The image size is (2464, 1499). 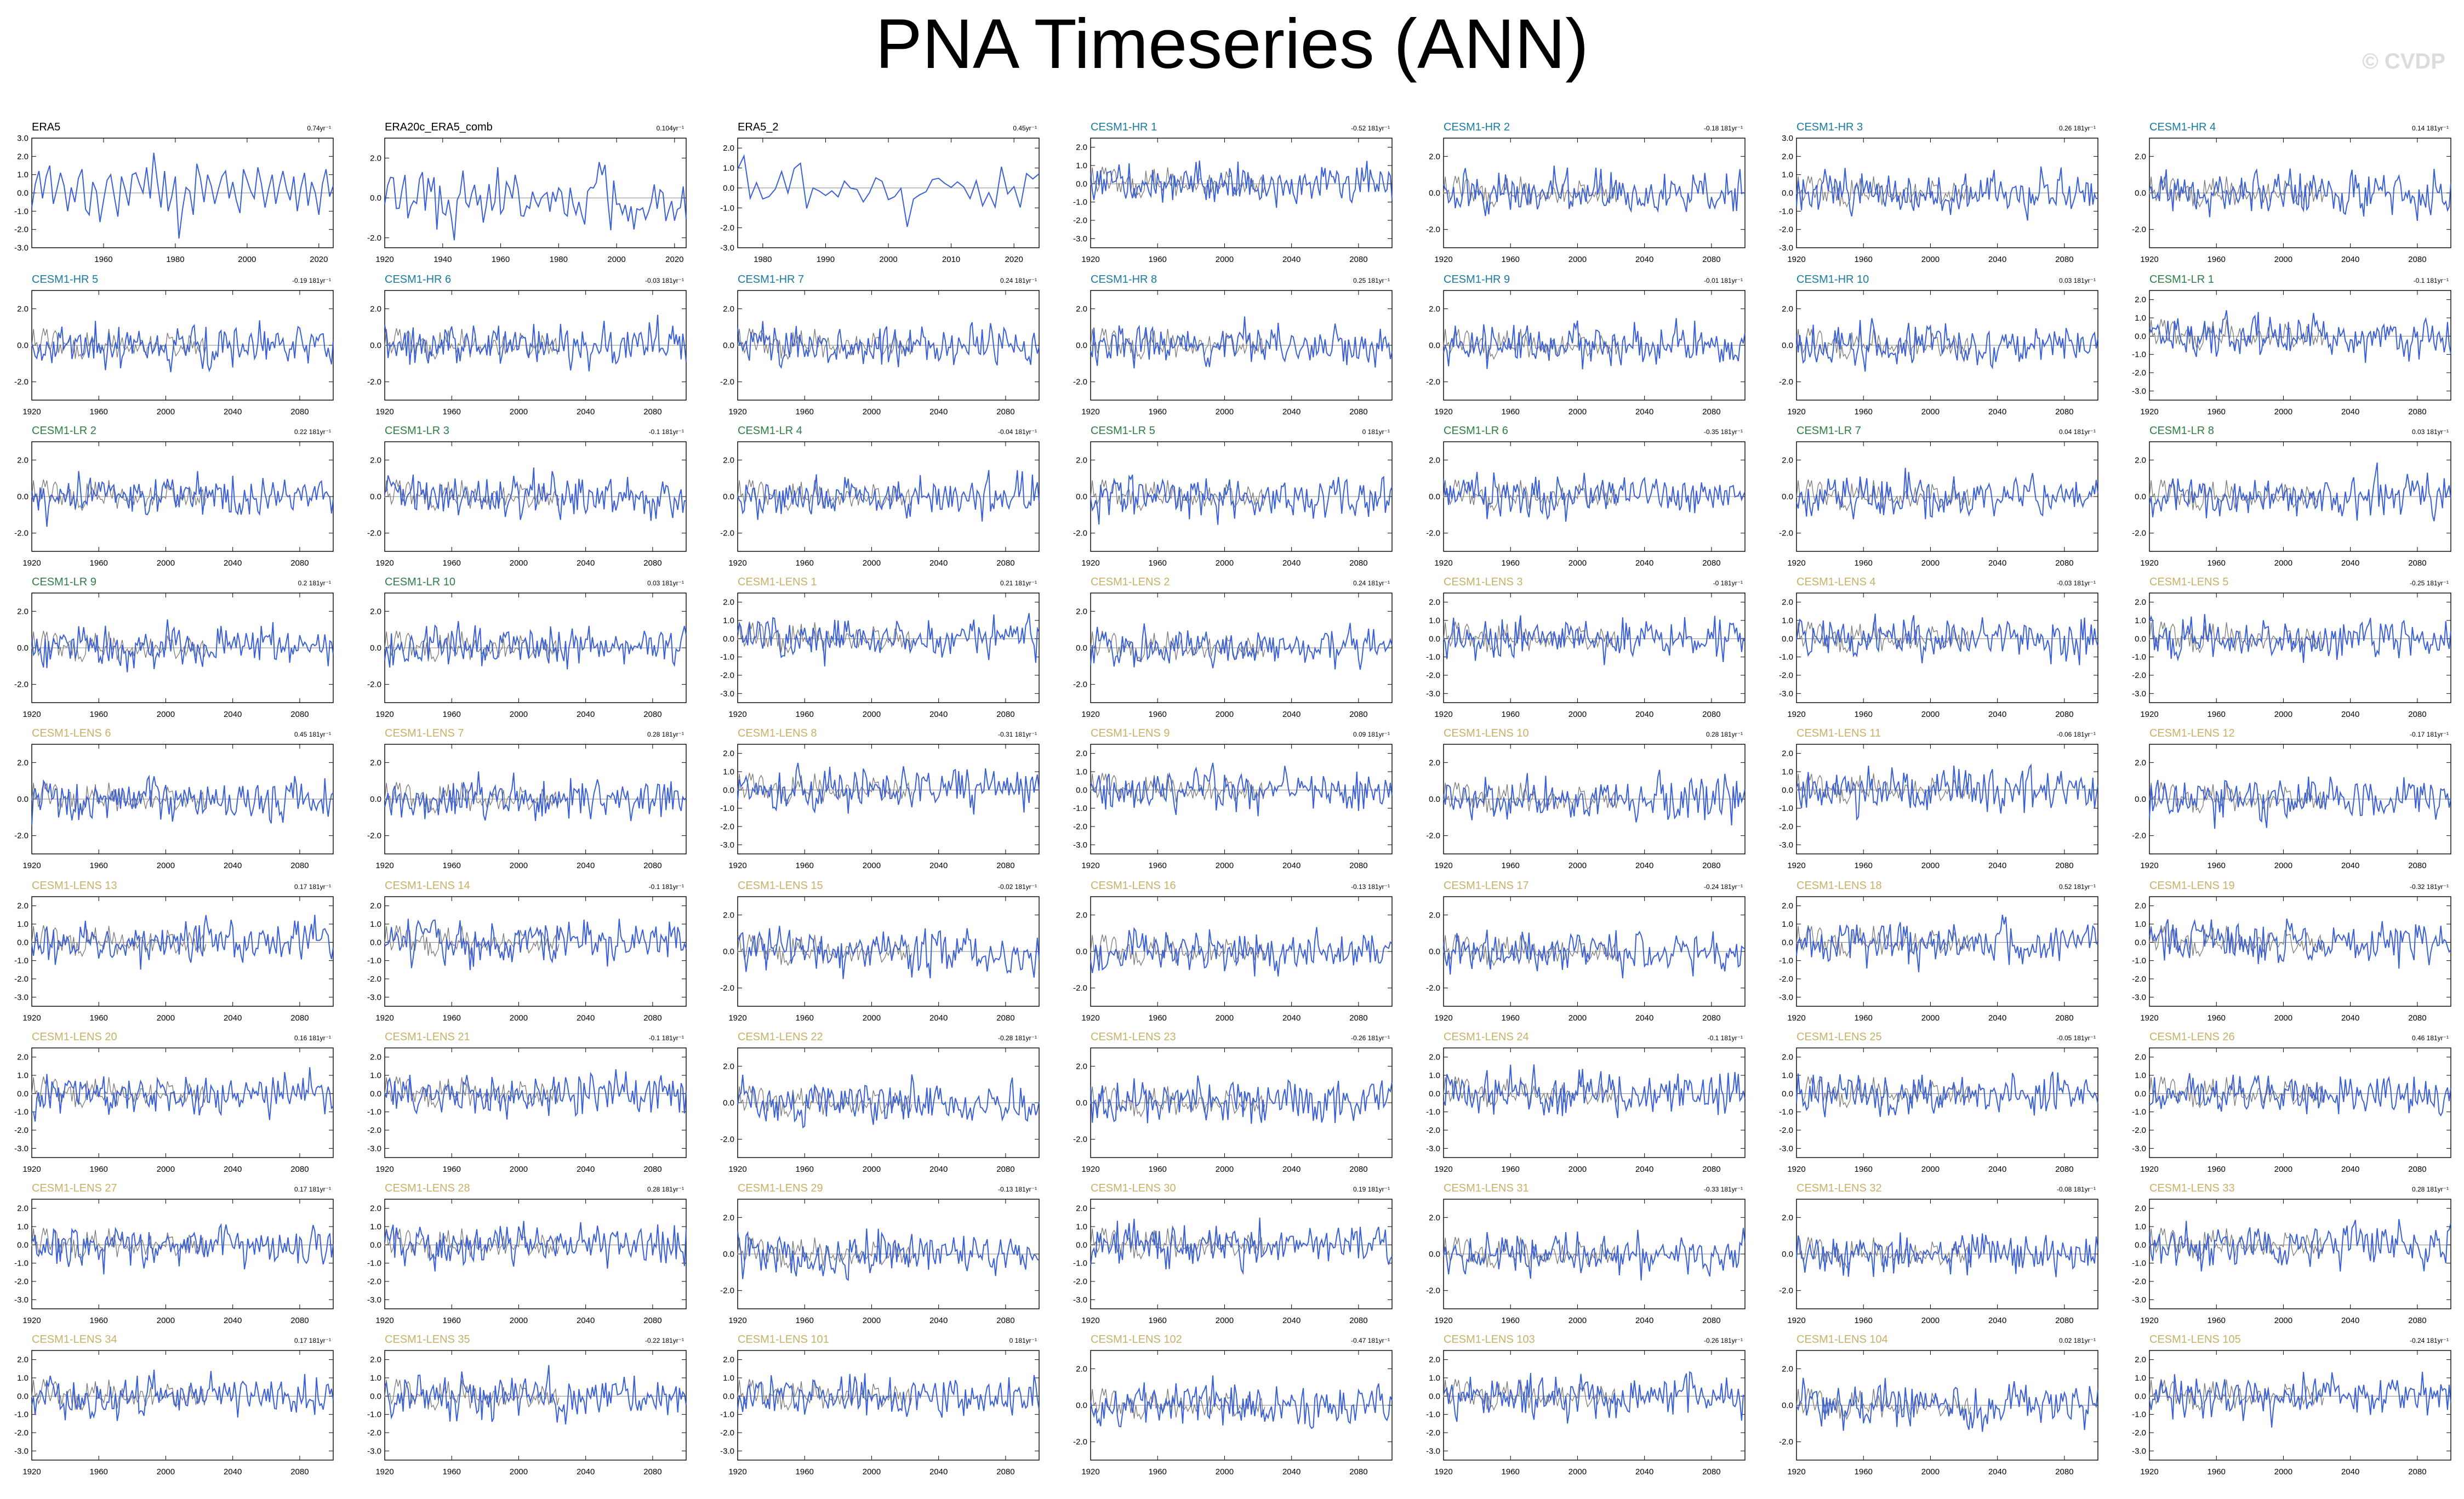 What do you see at coordinates (1371, 280) in the screenshot?
I see `panel-trend: 0.25 181yr⁻¹` at bounding box center [1371, 280].